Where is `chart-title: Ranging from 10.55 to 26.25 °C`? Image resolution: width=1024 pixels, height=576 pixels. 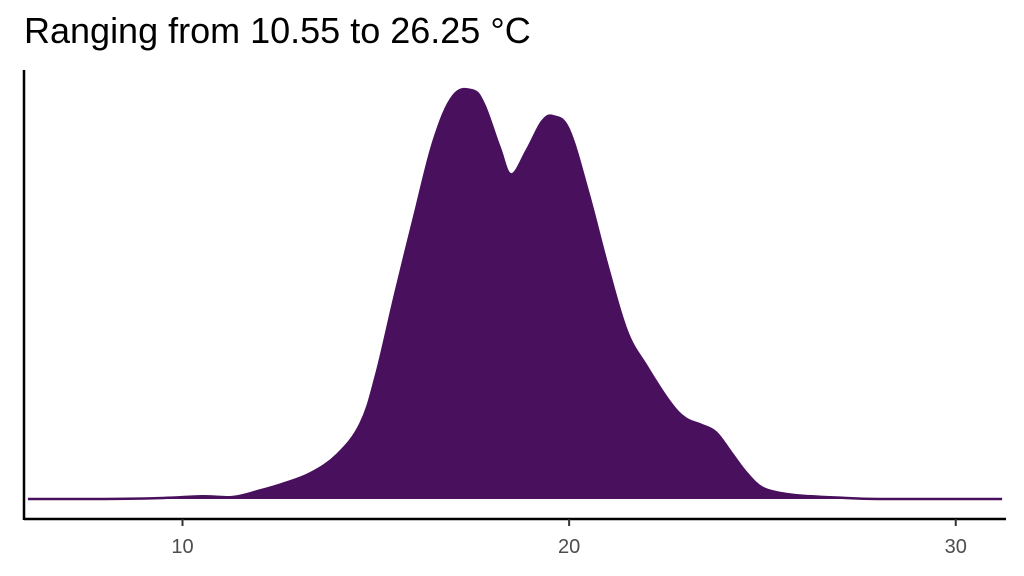 chart-title: Ranging from 10.55 to 26.25 °C is located at coordinates (277, 30).